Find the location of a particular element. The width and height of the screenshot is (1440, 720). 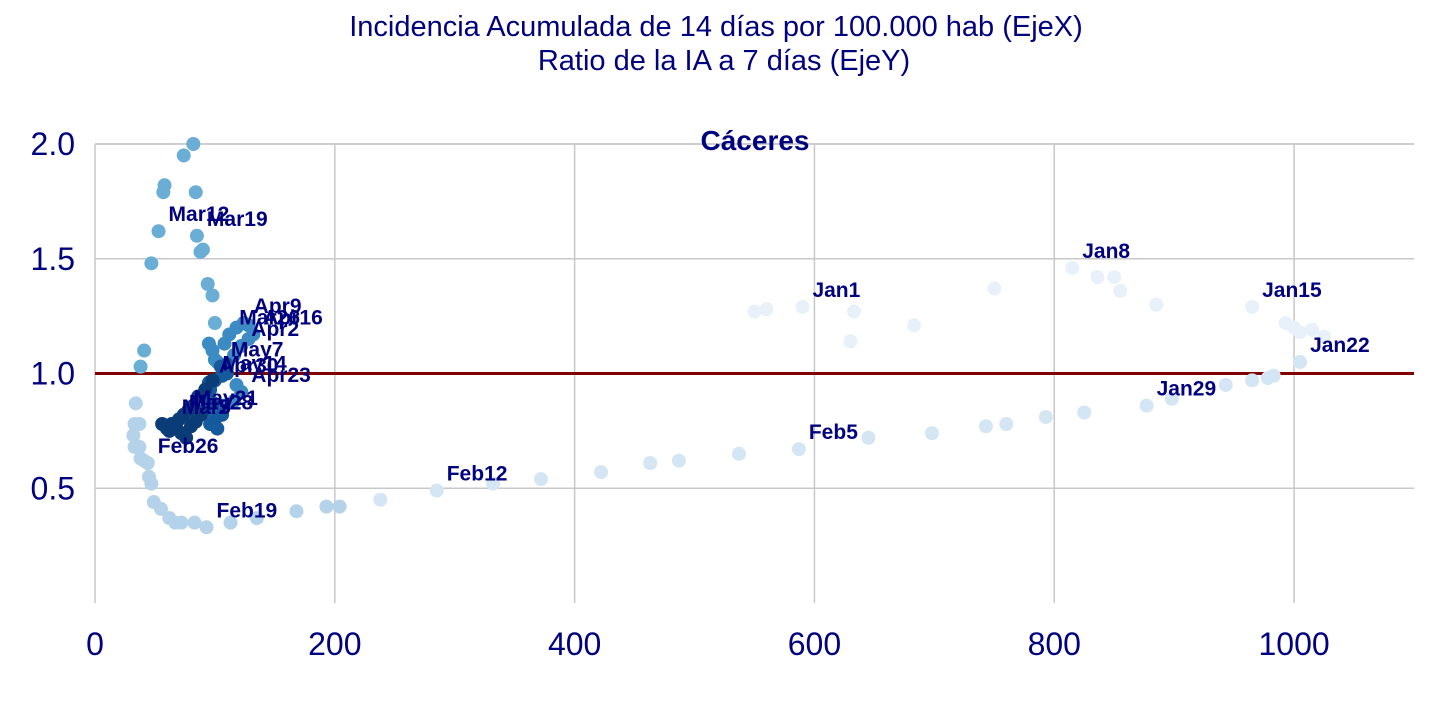

data-label: Apr2 is located at coordinates (275, 329).